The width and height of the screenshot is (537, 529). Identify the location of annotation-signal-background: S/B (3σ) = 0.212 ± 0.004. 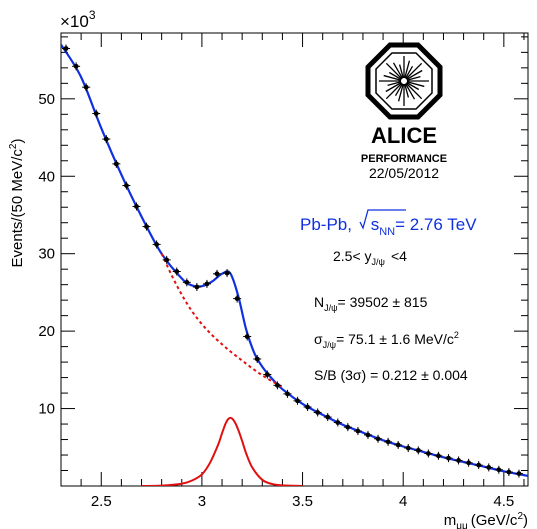
(391, 375).